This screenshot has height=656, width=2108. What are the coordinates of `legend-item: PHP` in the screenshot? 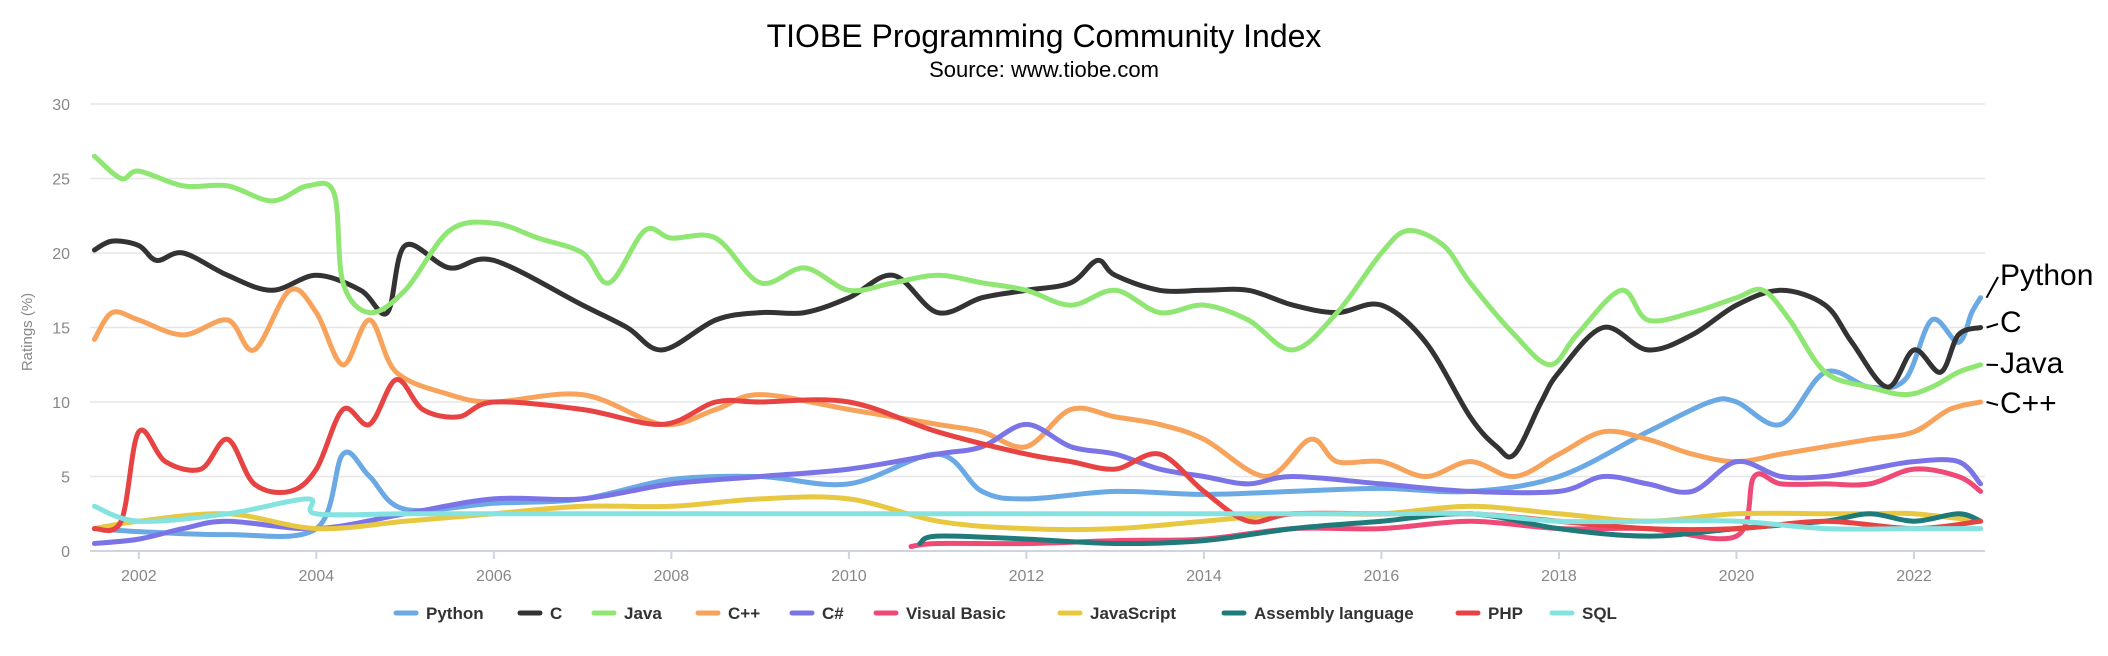 It's located at (1489, 613).